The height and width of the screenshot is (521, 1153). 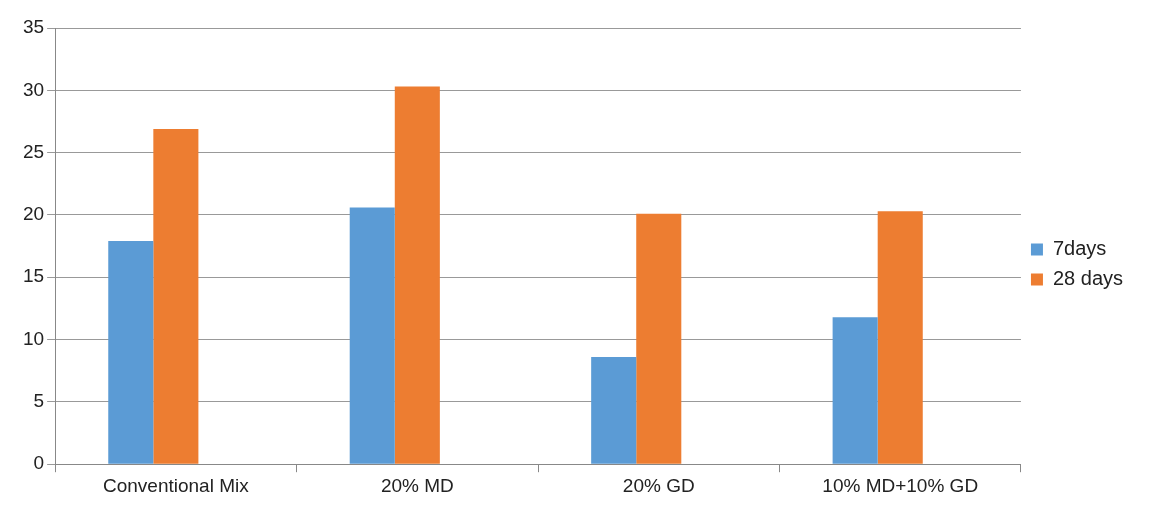 What do you see at coordinates (39, 463) in the screenshot?
I see `y-tick-label: 0` at bounding box center [39, 463].